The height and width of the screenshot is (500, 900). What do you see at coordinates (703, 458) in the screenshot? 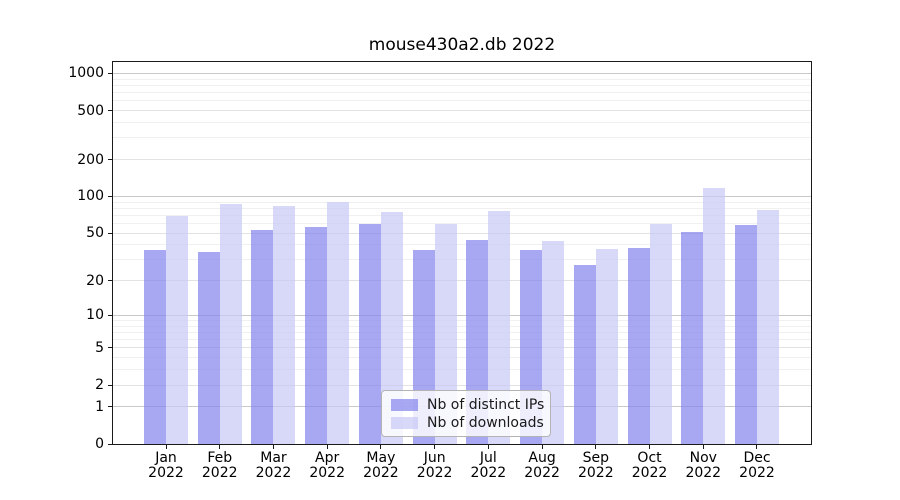
I see `x-tick-month: Nov` at bounding box center [703, 458].